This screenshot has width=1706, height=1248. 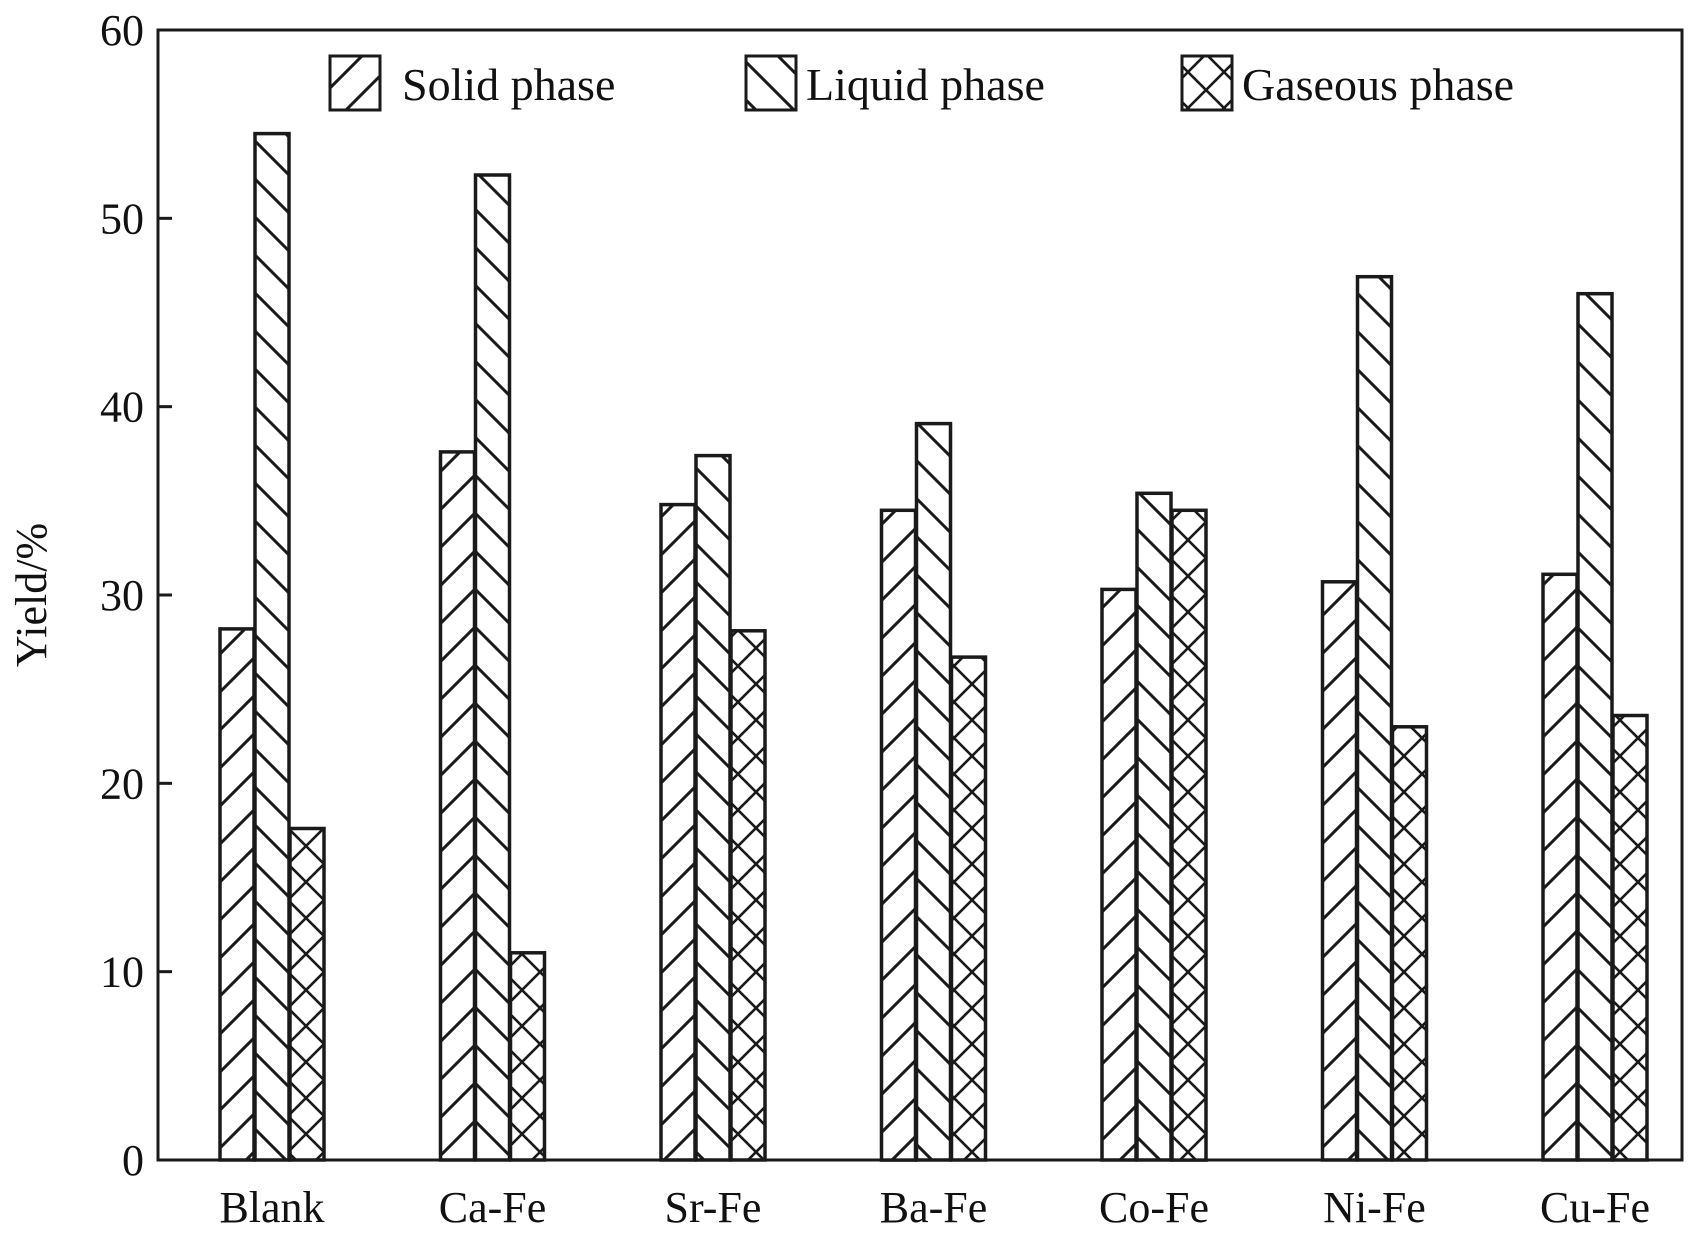 What do you see at coordinates (925, 84) in the screenshot?
I see `legend-label-liquid-phase: Liquid phase` at bounding box center [925, 84].